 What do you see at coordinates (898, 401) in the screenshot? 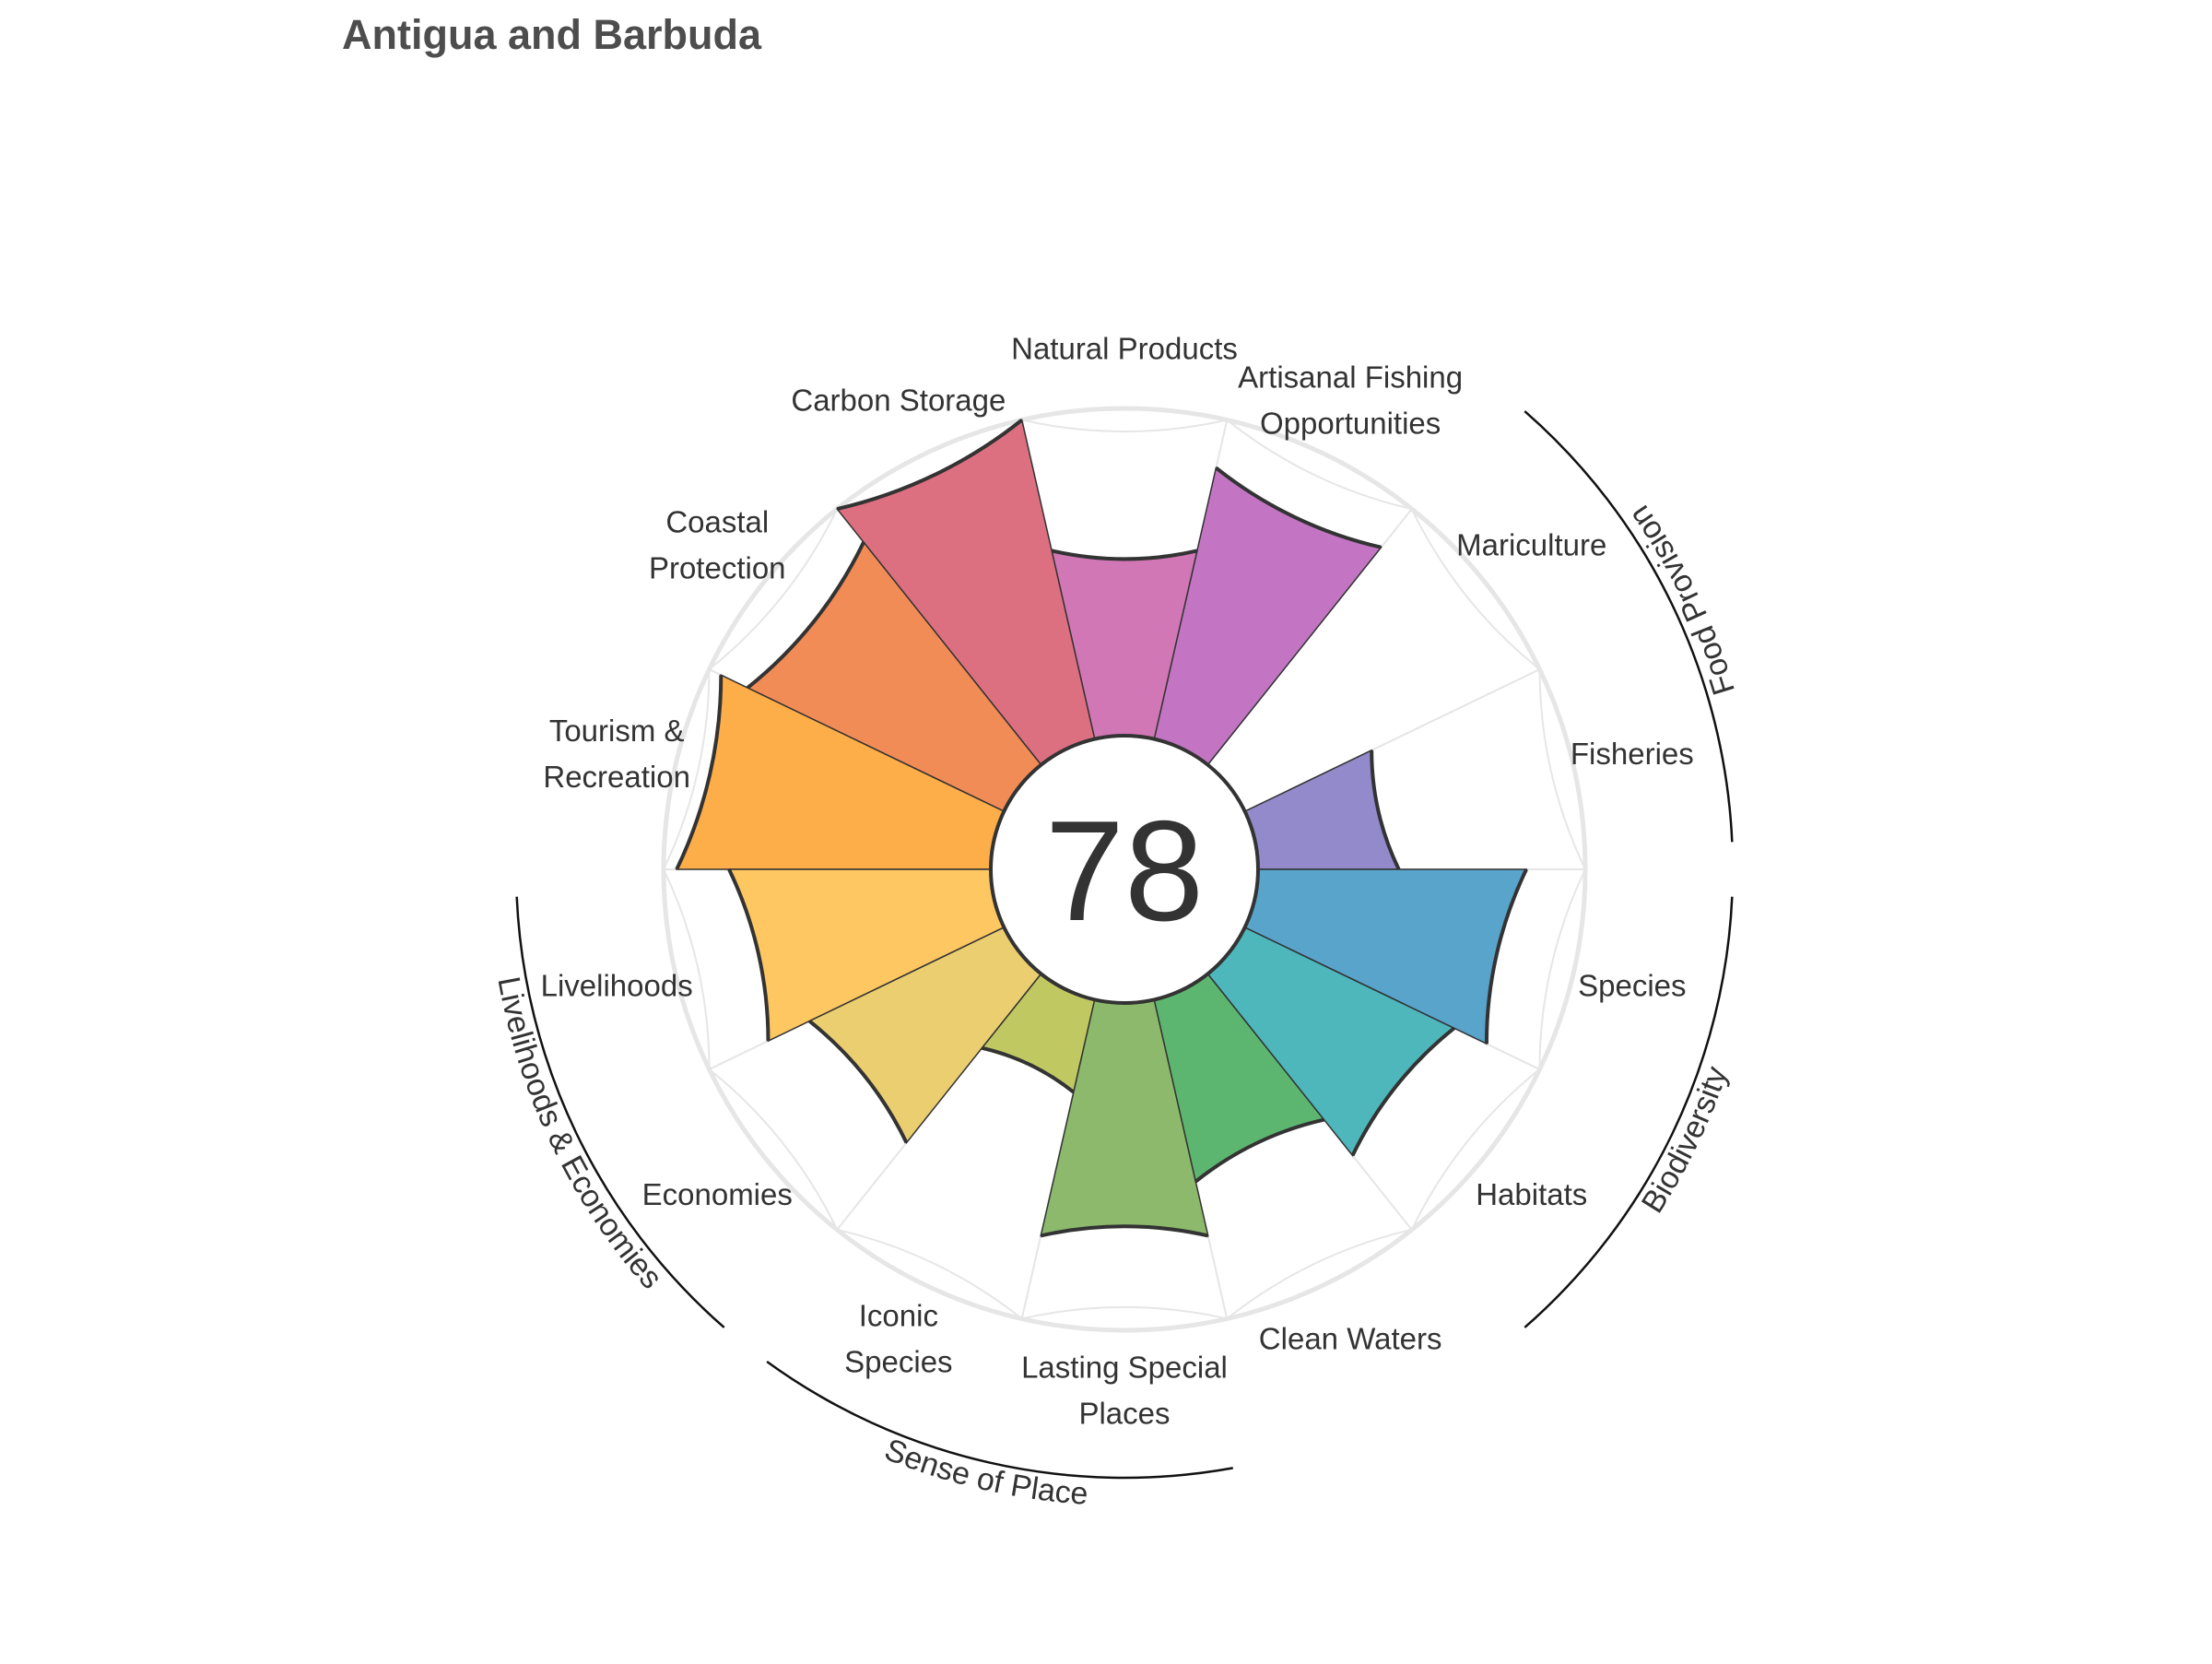
I see `label-carbon-storage: Carbon Storage` at bounding box center [898, 401].